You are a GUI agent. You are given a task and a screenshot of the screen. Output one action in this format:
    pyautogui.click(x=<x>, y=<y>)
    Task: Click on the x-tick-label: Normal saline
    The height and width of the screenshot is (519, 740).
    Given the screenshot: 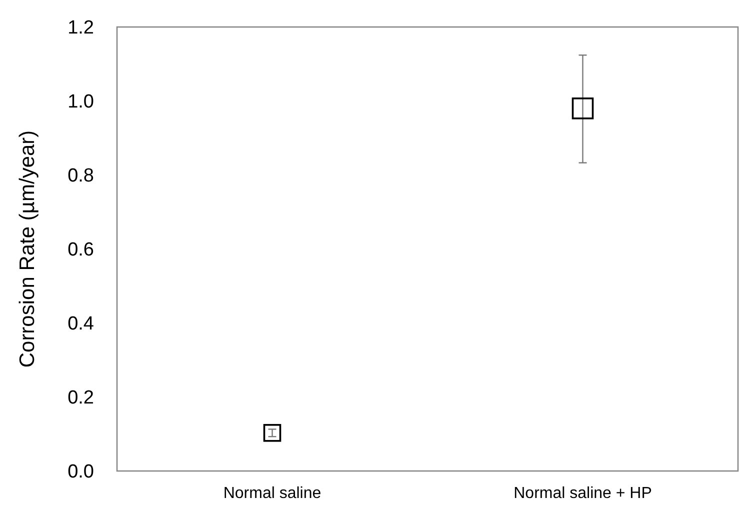 What is the action you would take?
    pyautogui.click(x=272, y=493)
    